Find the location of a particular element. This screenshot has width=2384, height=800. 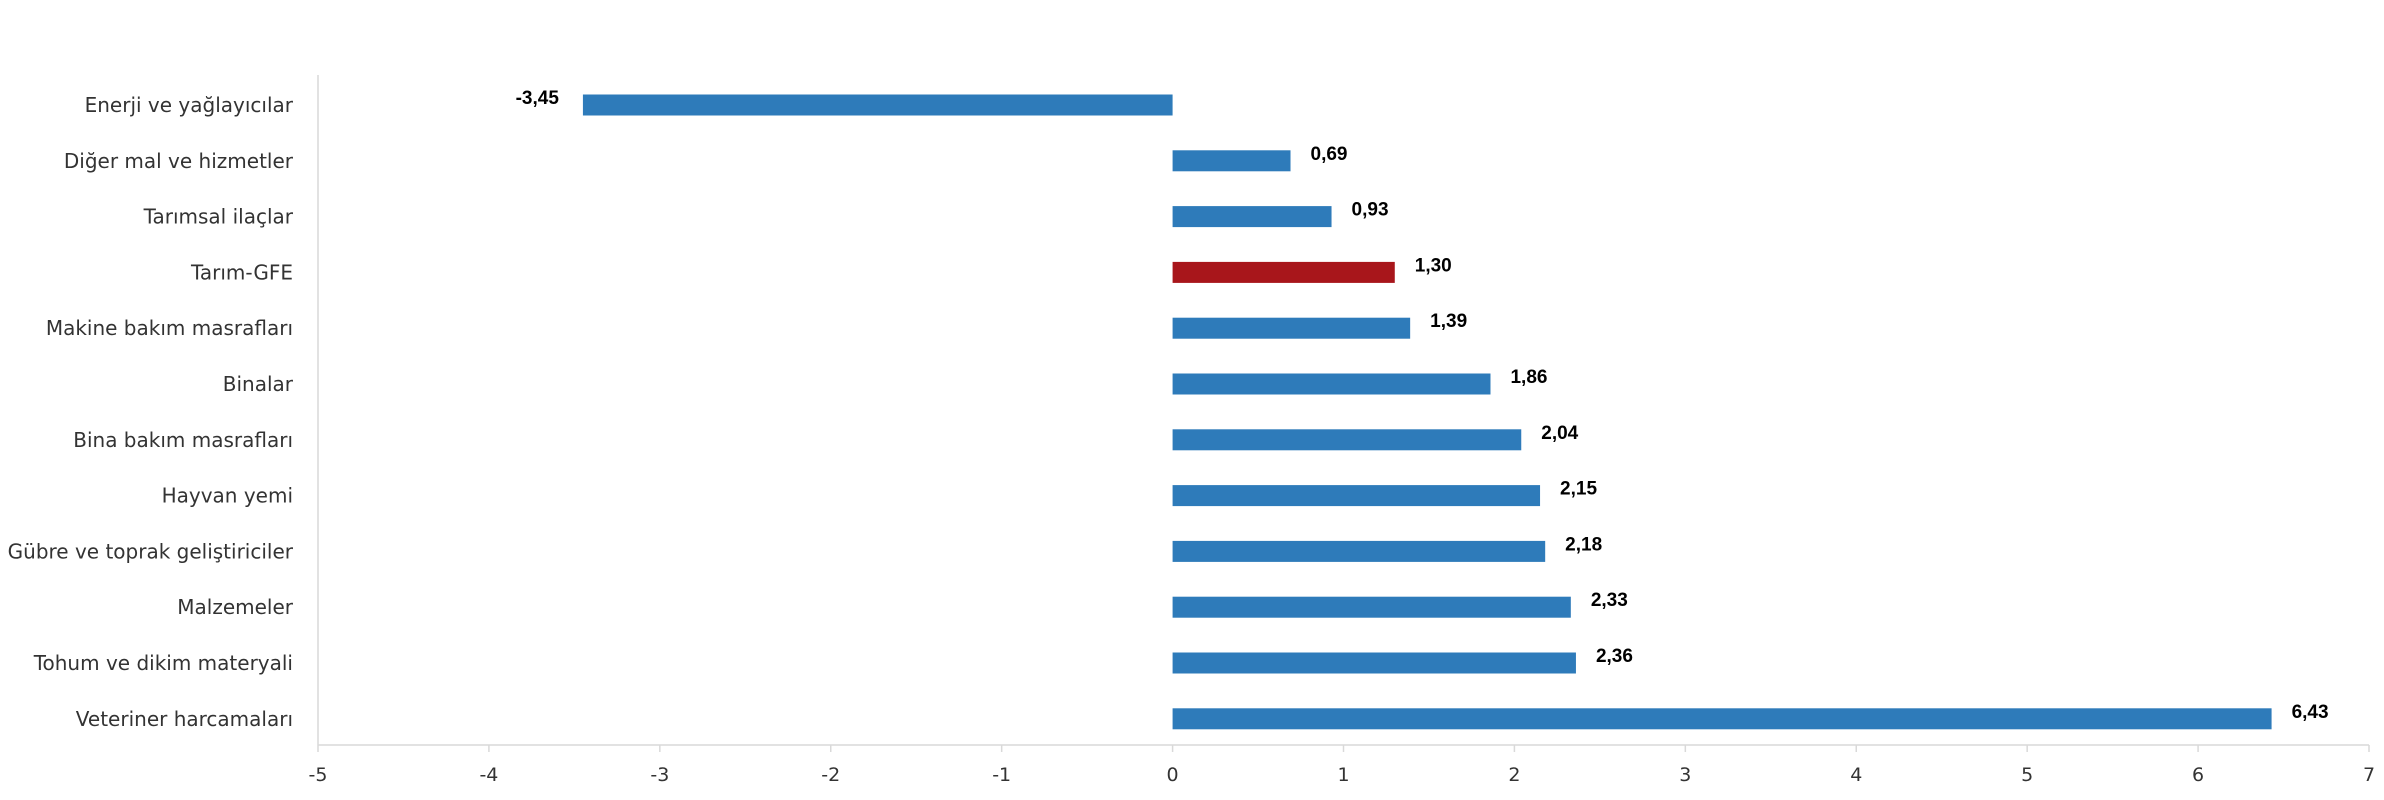

data-label: 2,04 is located at coordinates (1559, 433).